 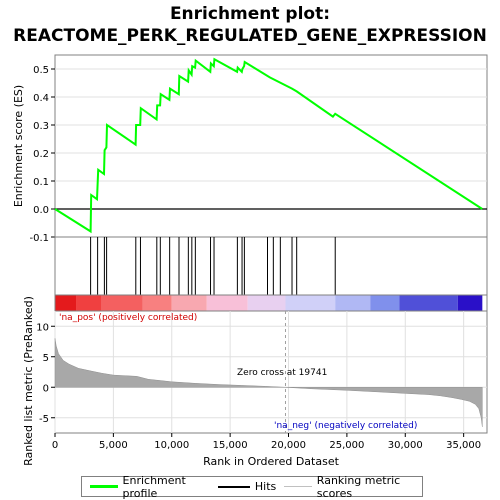 I want to click on rank-y-tick-label: 10, so click(x=42, y=327).